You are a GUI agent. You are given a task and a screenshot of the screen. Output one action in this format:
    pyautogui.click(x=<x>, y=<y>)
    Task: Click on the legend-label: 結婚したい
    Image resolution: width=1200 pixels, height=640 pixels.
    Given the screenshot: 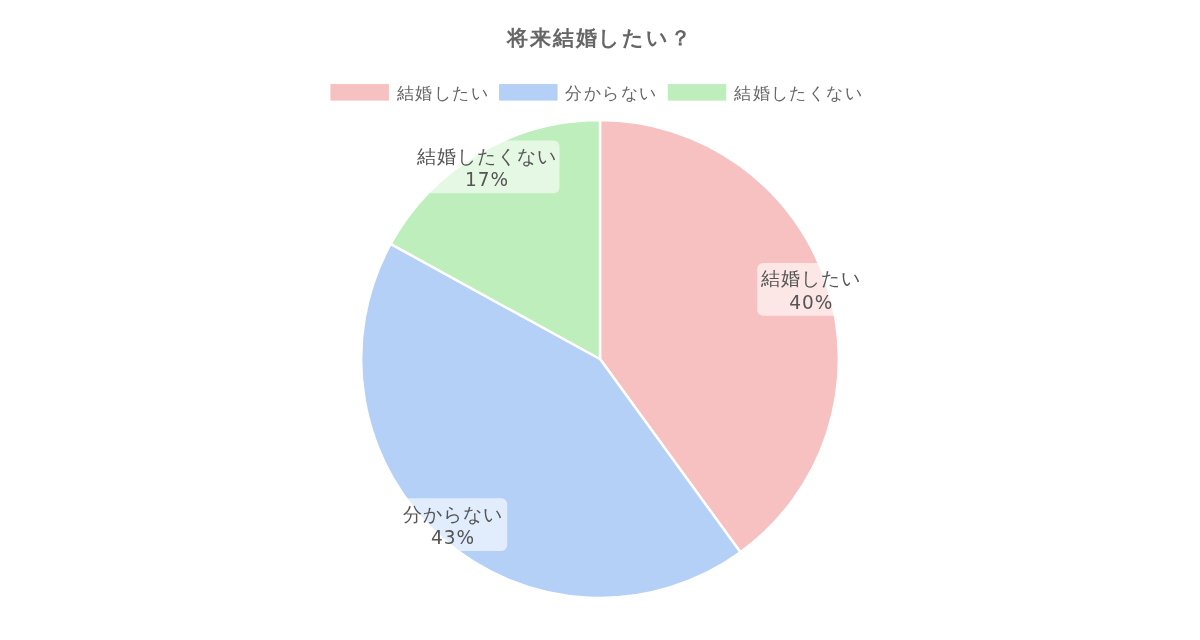 What is the action you would take?
    pyautogui.click(x=442, y=93)
    